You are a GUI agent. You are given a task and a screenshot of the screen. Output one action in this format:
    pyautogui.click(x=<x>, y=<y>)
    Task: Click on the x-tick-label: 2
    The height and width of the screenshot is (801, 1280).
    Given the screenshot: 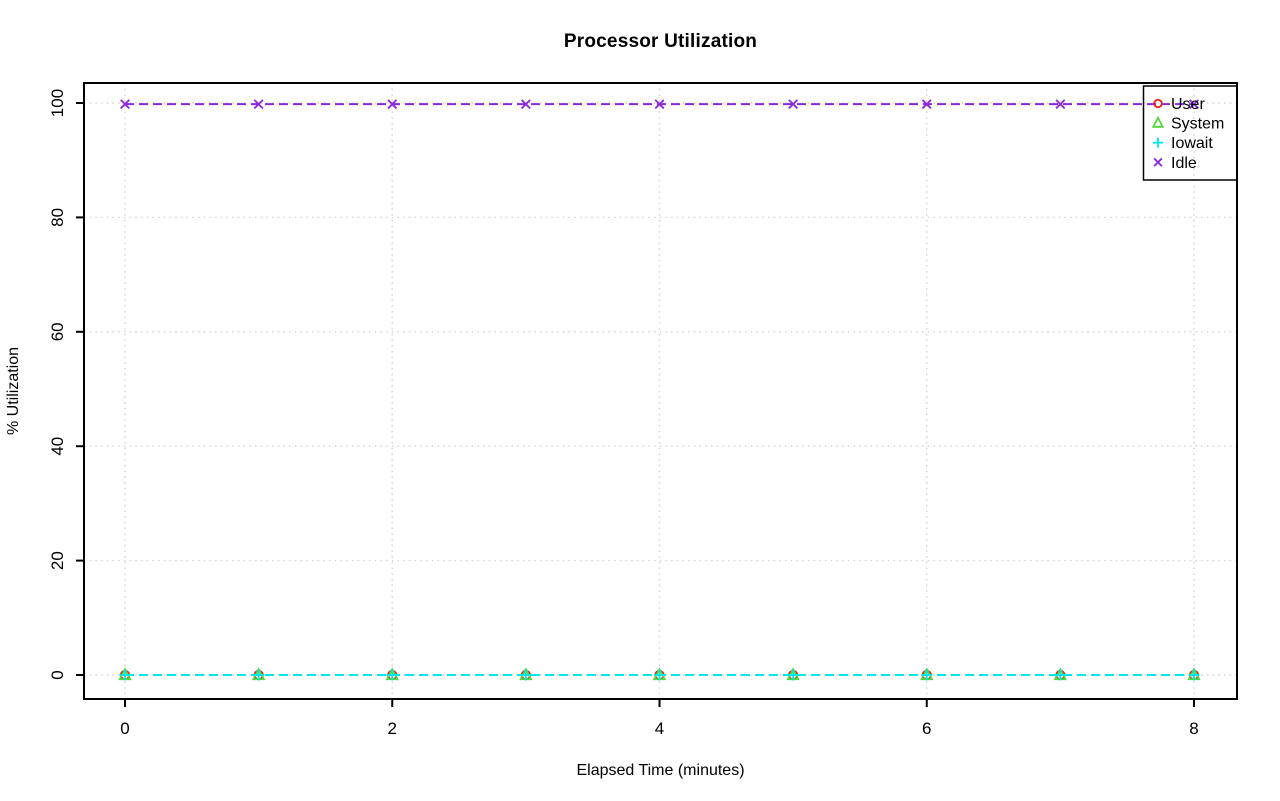 What is the action you would take?
    pyautogui.click(x=392, y=728)
    